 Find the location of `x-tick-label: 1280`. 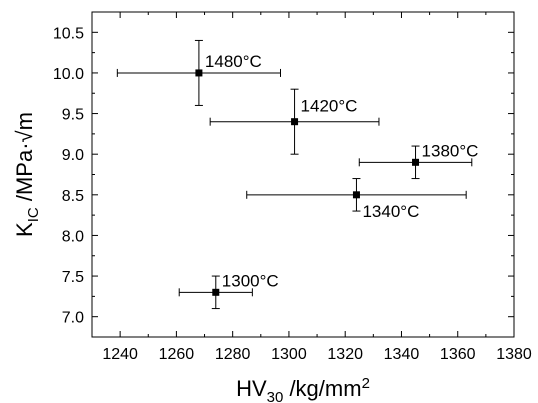

x-tick-label: 1280 is located at coordinates (233, 354).